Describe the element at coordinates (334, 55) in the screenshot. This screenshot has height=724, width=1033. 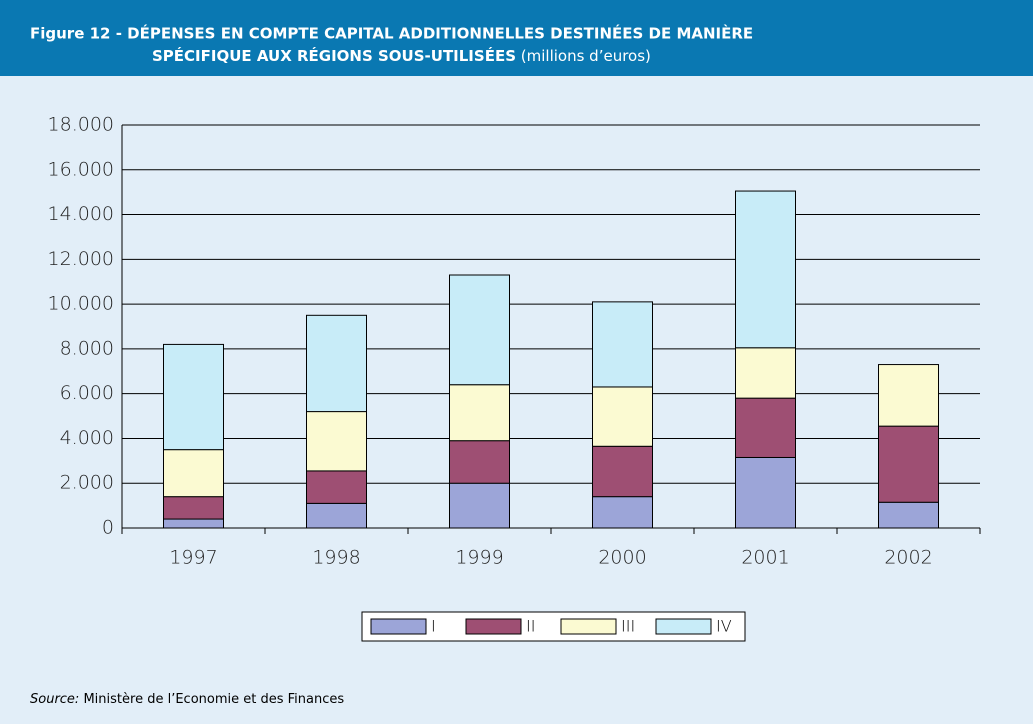
I see `chart-title: SPÉCIFIQUE AUX RÉGIONS SOUS-UTILISÉES` at that location.